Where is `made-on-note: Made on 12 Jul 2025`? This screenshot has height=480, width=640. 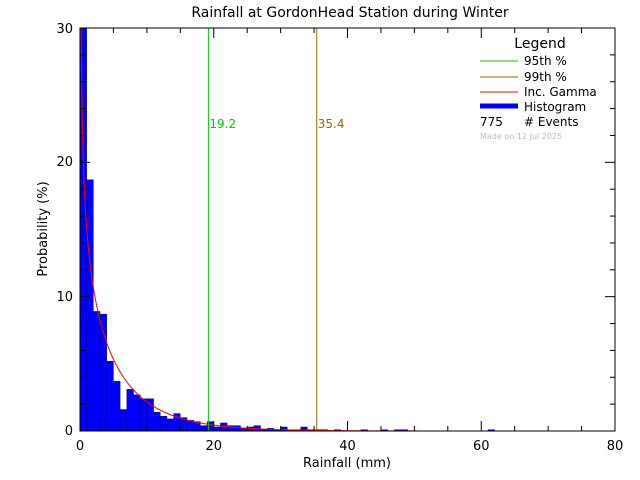
made-on-note: Made on 12 Jul 2025 is located at coordinates (521, 136).